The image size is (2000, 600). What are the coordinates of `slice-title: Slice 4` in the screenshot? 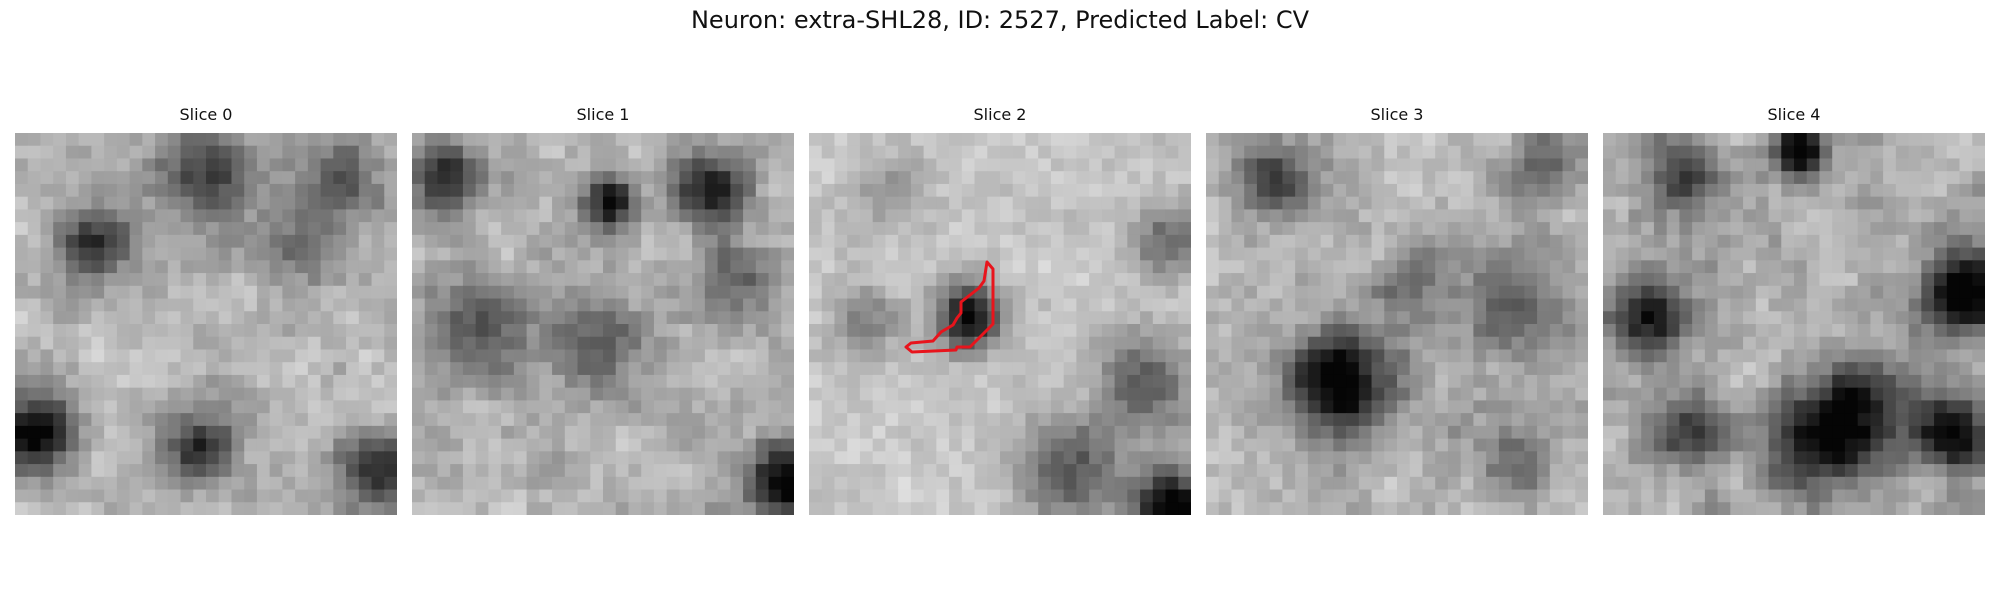 It's located at (1794, 114).